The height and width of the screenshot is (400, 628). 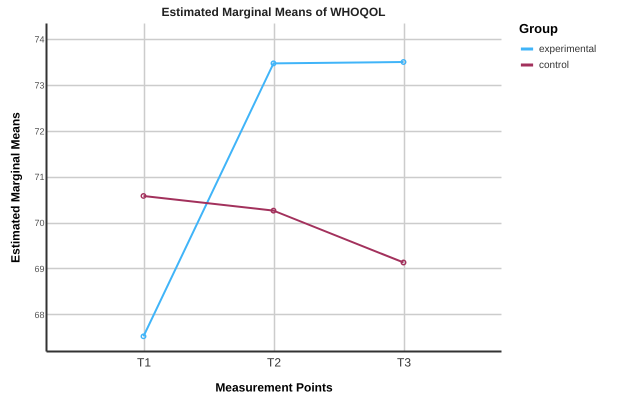 What do you see at coordinates (39, 131) in the screenshot?
I see `y-tick-label: 72` at bounding box center [39, 131].